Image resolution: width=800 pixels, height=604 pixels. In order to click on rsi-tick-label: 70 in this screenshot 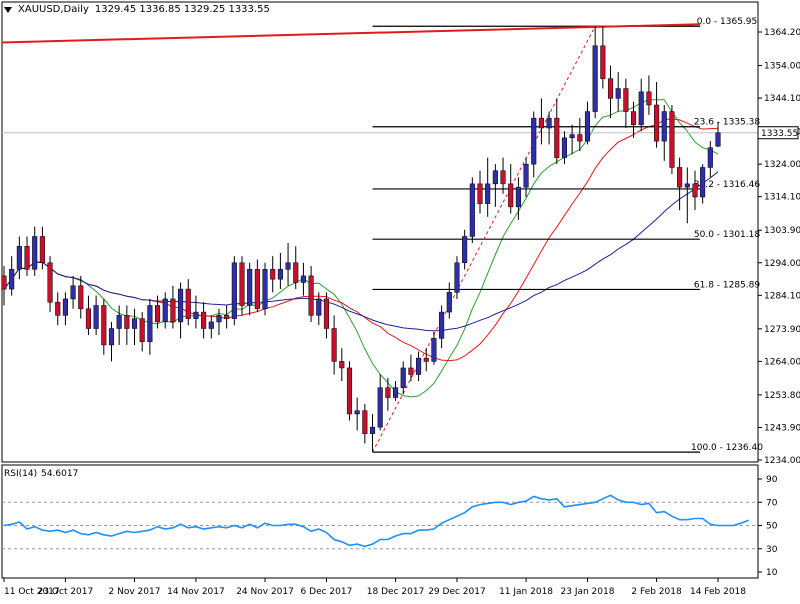, I will do `click(772, 503)`.